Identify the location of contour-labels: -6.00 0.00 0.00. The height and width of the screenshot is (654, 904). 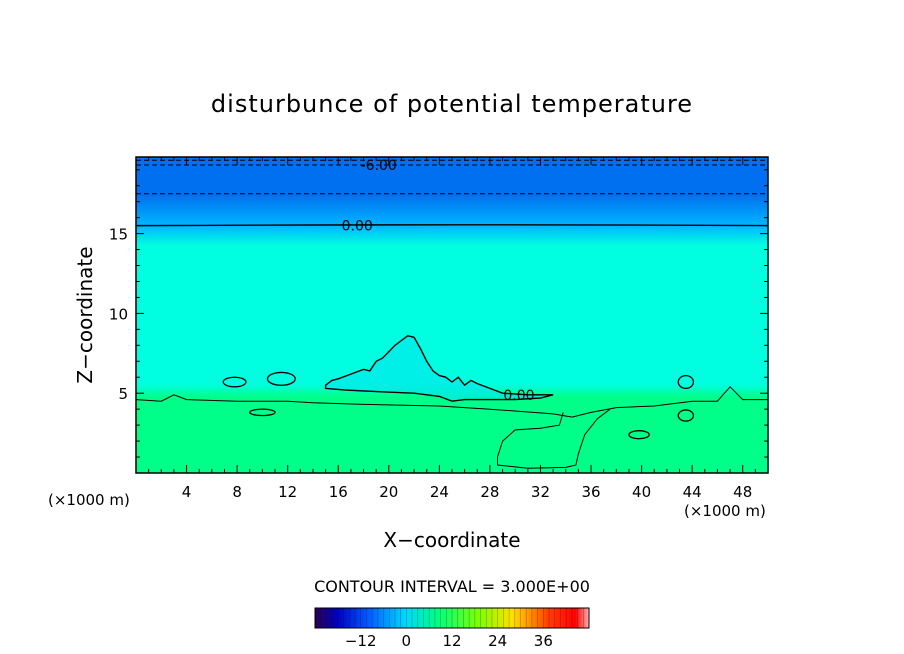
(438, 281).